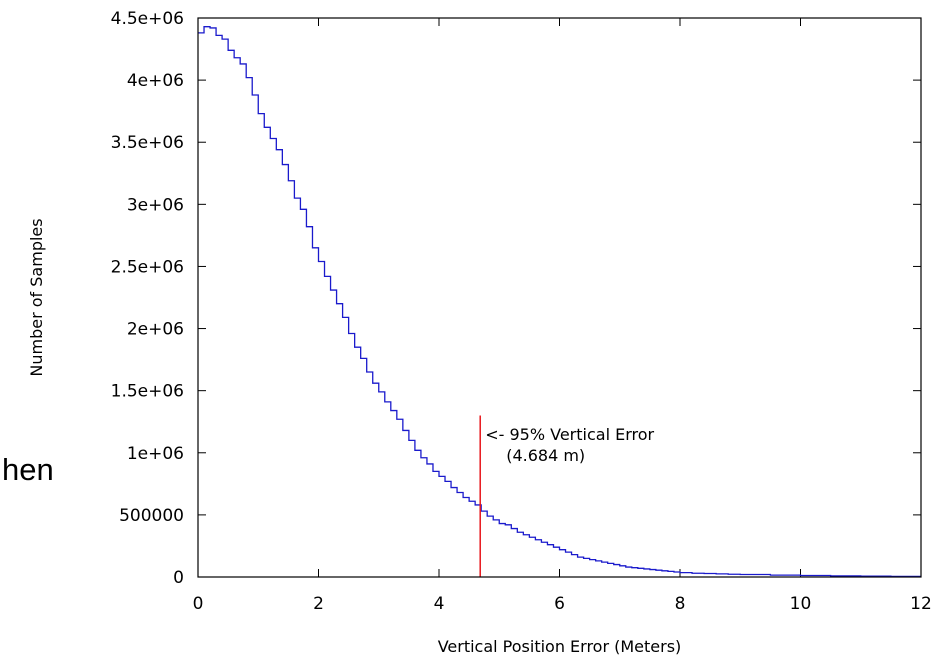 The width and height of the screenshot is (939, 667). I want to click on y-tick-label: 2.5e+06, so click(147, 267).